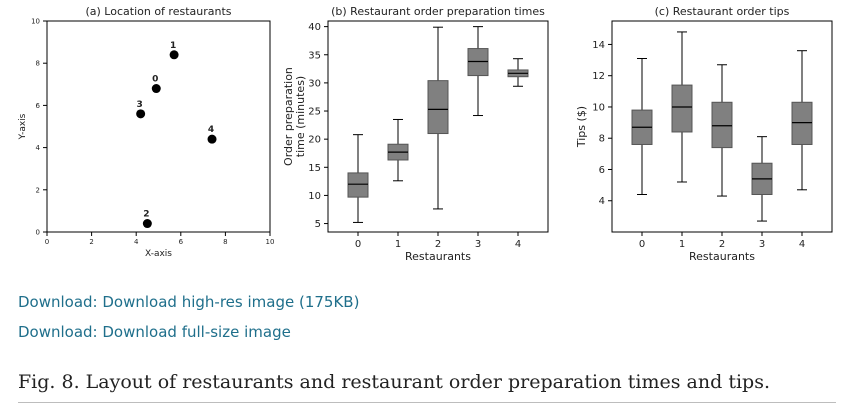 This screenshot has height=412, width=865. What do you see at coordinates (314, 168) in the screenshot?
I see `y-tick-label: 15` at bounding box center [314, 168].